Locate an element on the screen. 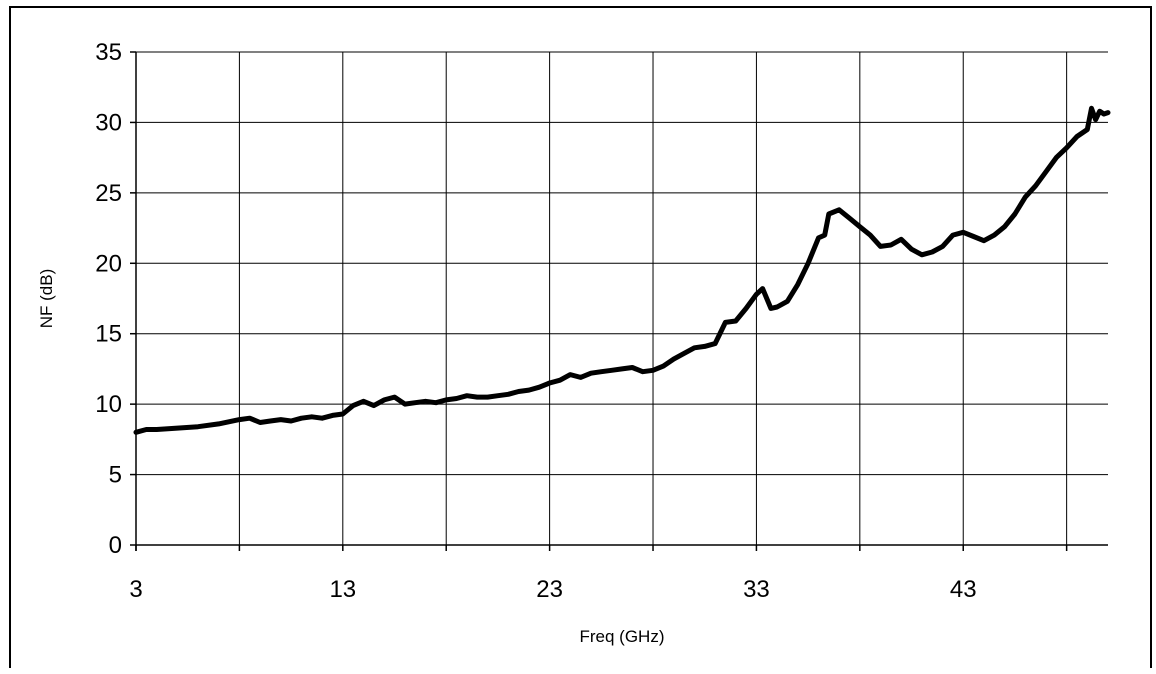 The width and height of the screenshot is (1156, 674). y-tick-label: 35 is located at coordinates (108, 52).